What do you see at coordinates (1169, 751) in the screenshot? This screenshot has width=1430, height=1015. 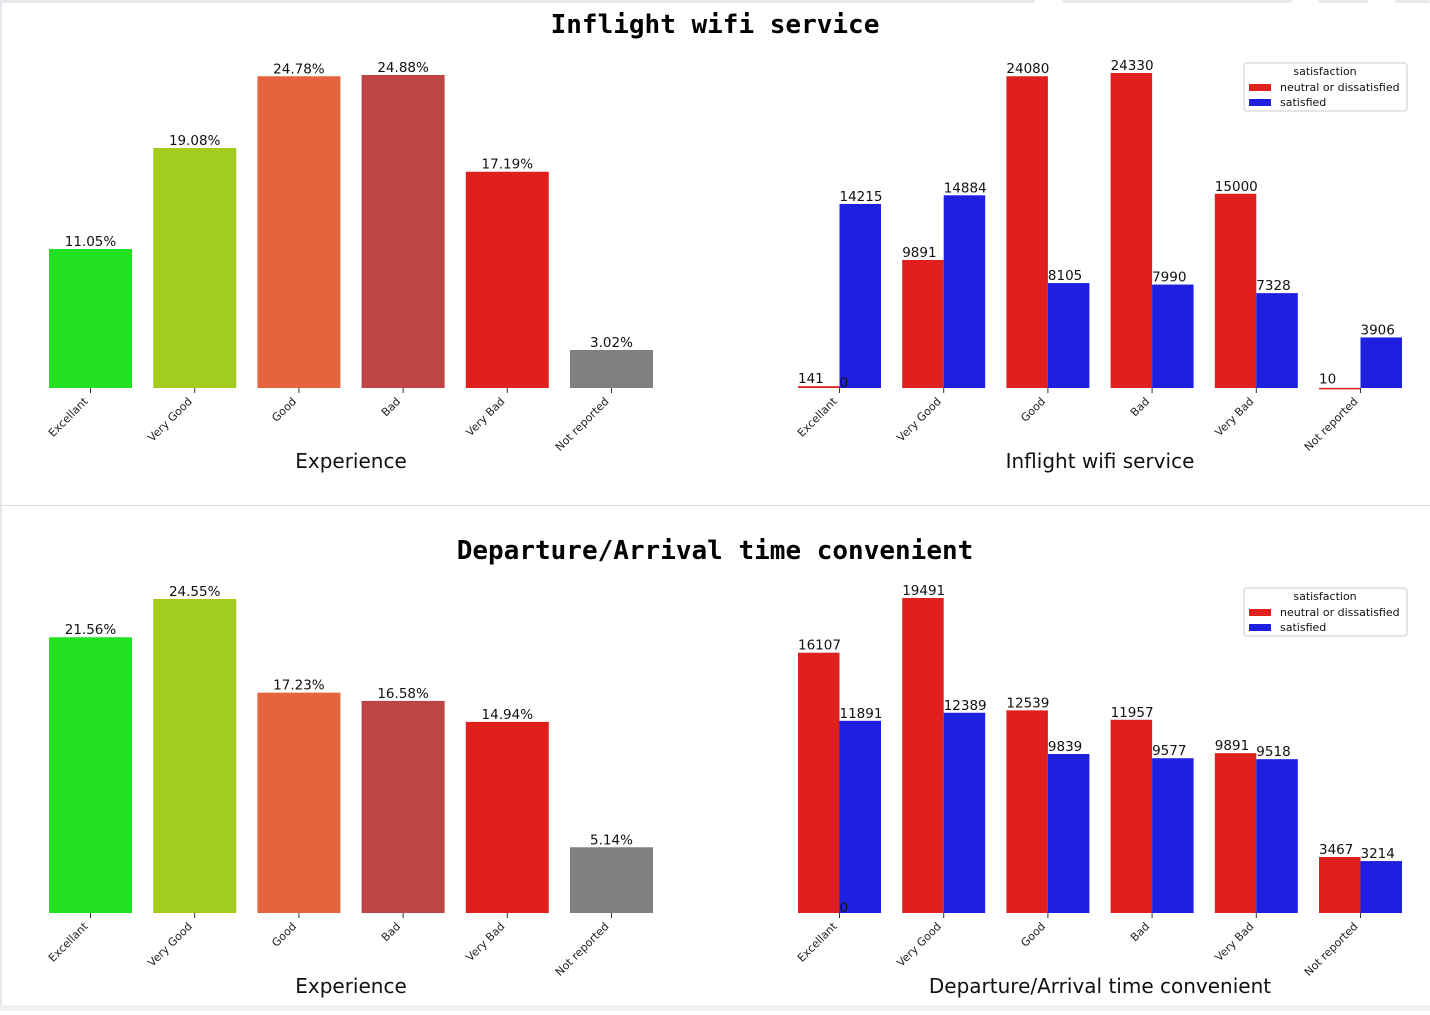 I see `data-label: 9577` at bounding box center [1169, 751].